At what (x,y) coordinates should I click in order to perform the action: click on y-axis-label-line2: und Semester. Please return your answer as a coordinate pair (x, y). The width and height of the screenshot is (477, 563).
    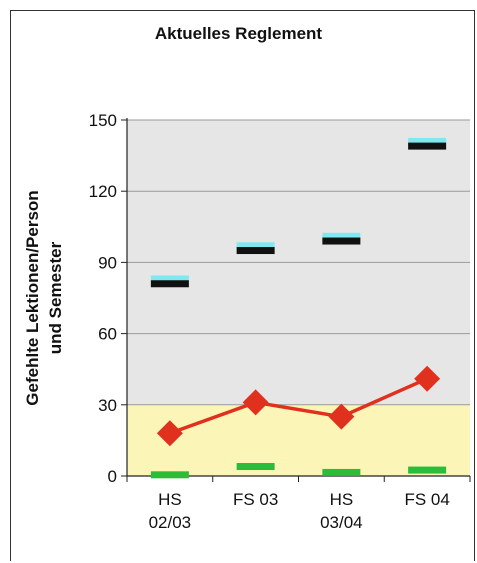
    Looking at the image, I should click on (55, 297).